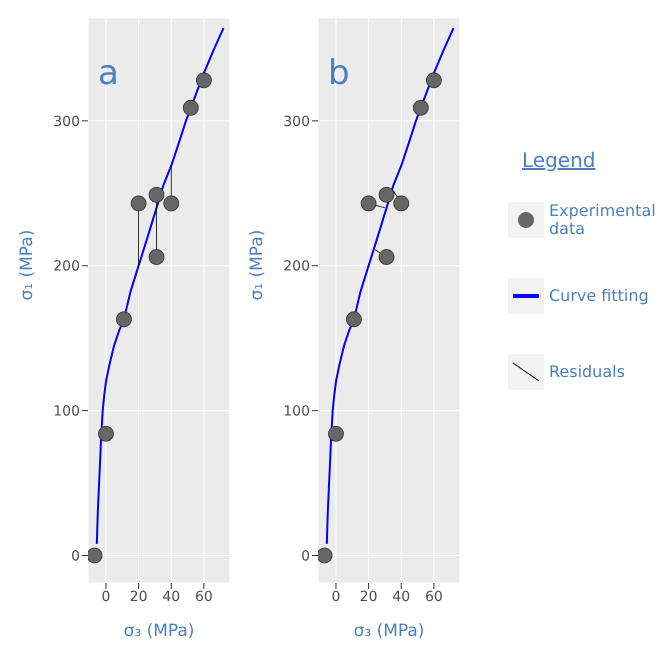  Describe the element at coordinates (599, 295) in the screenshot. I see `legend-label: Curve fitting` at that location.